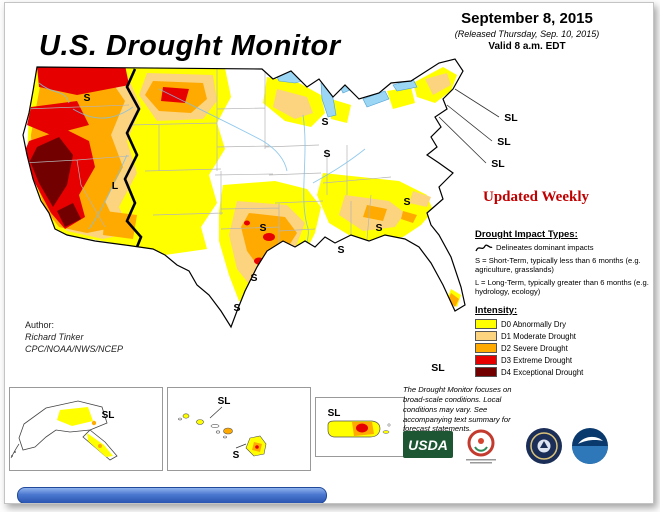 This screenshot has width=660, height=512. I want to click on legend-row-d1: D1 Moderate Drought, so click(563, 336).